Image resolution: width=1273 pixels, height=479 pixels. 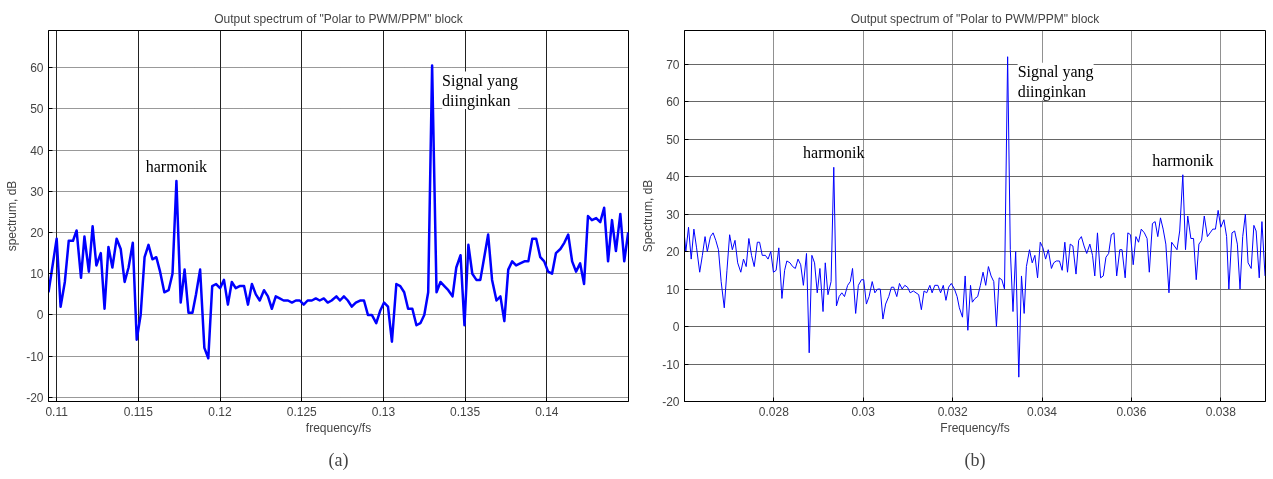 I want to click on text: (a), so click(x=338, y=460).